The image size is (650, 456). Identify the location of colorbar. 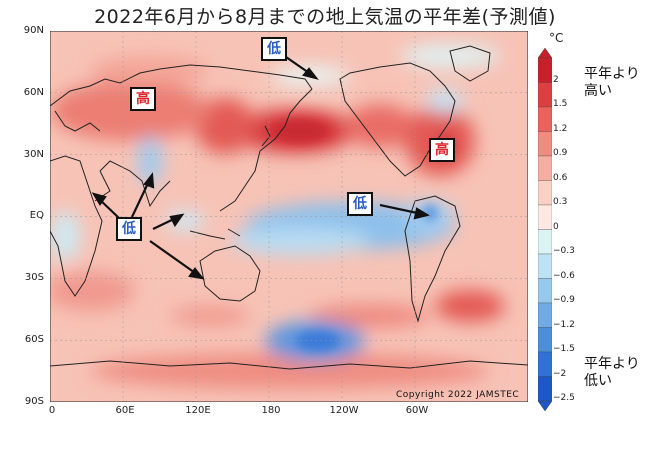
(545, 230).